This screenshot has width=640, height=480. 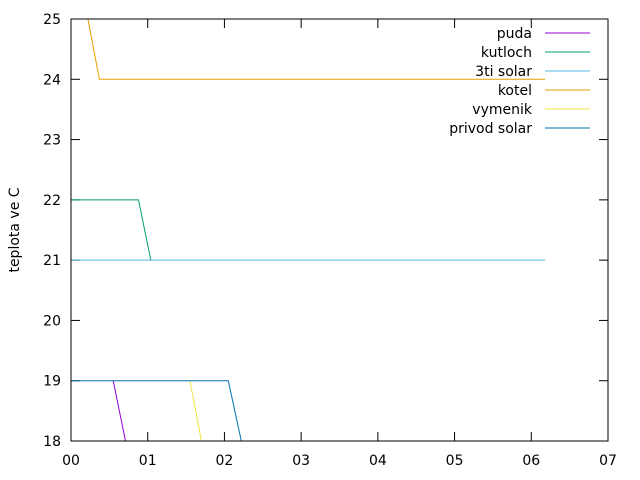 I want to click on x-tick-label: 04, so click(x=378, y=461).